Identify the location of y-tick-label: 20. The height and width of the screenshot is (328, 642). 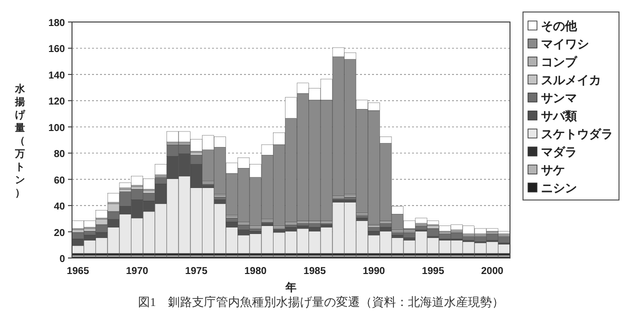
(60, 233).